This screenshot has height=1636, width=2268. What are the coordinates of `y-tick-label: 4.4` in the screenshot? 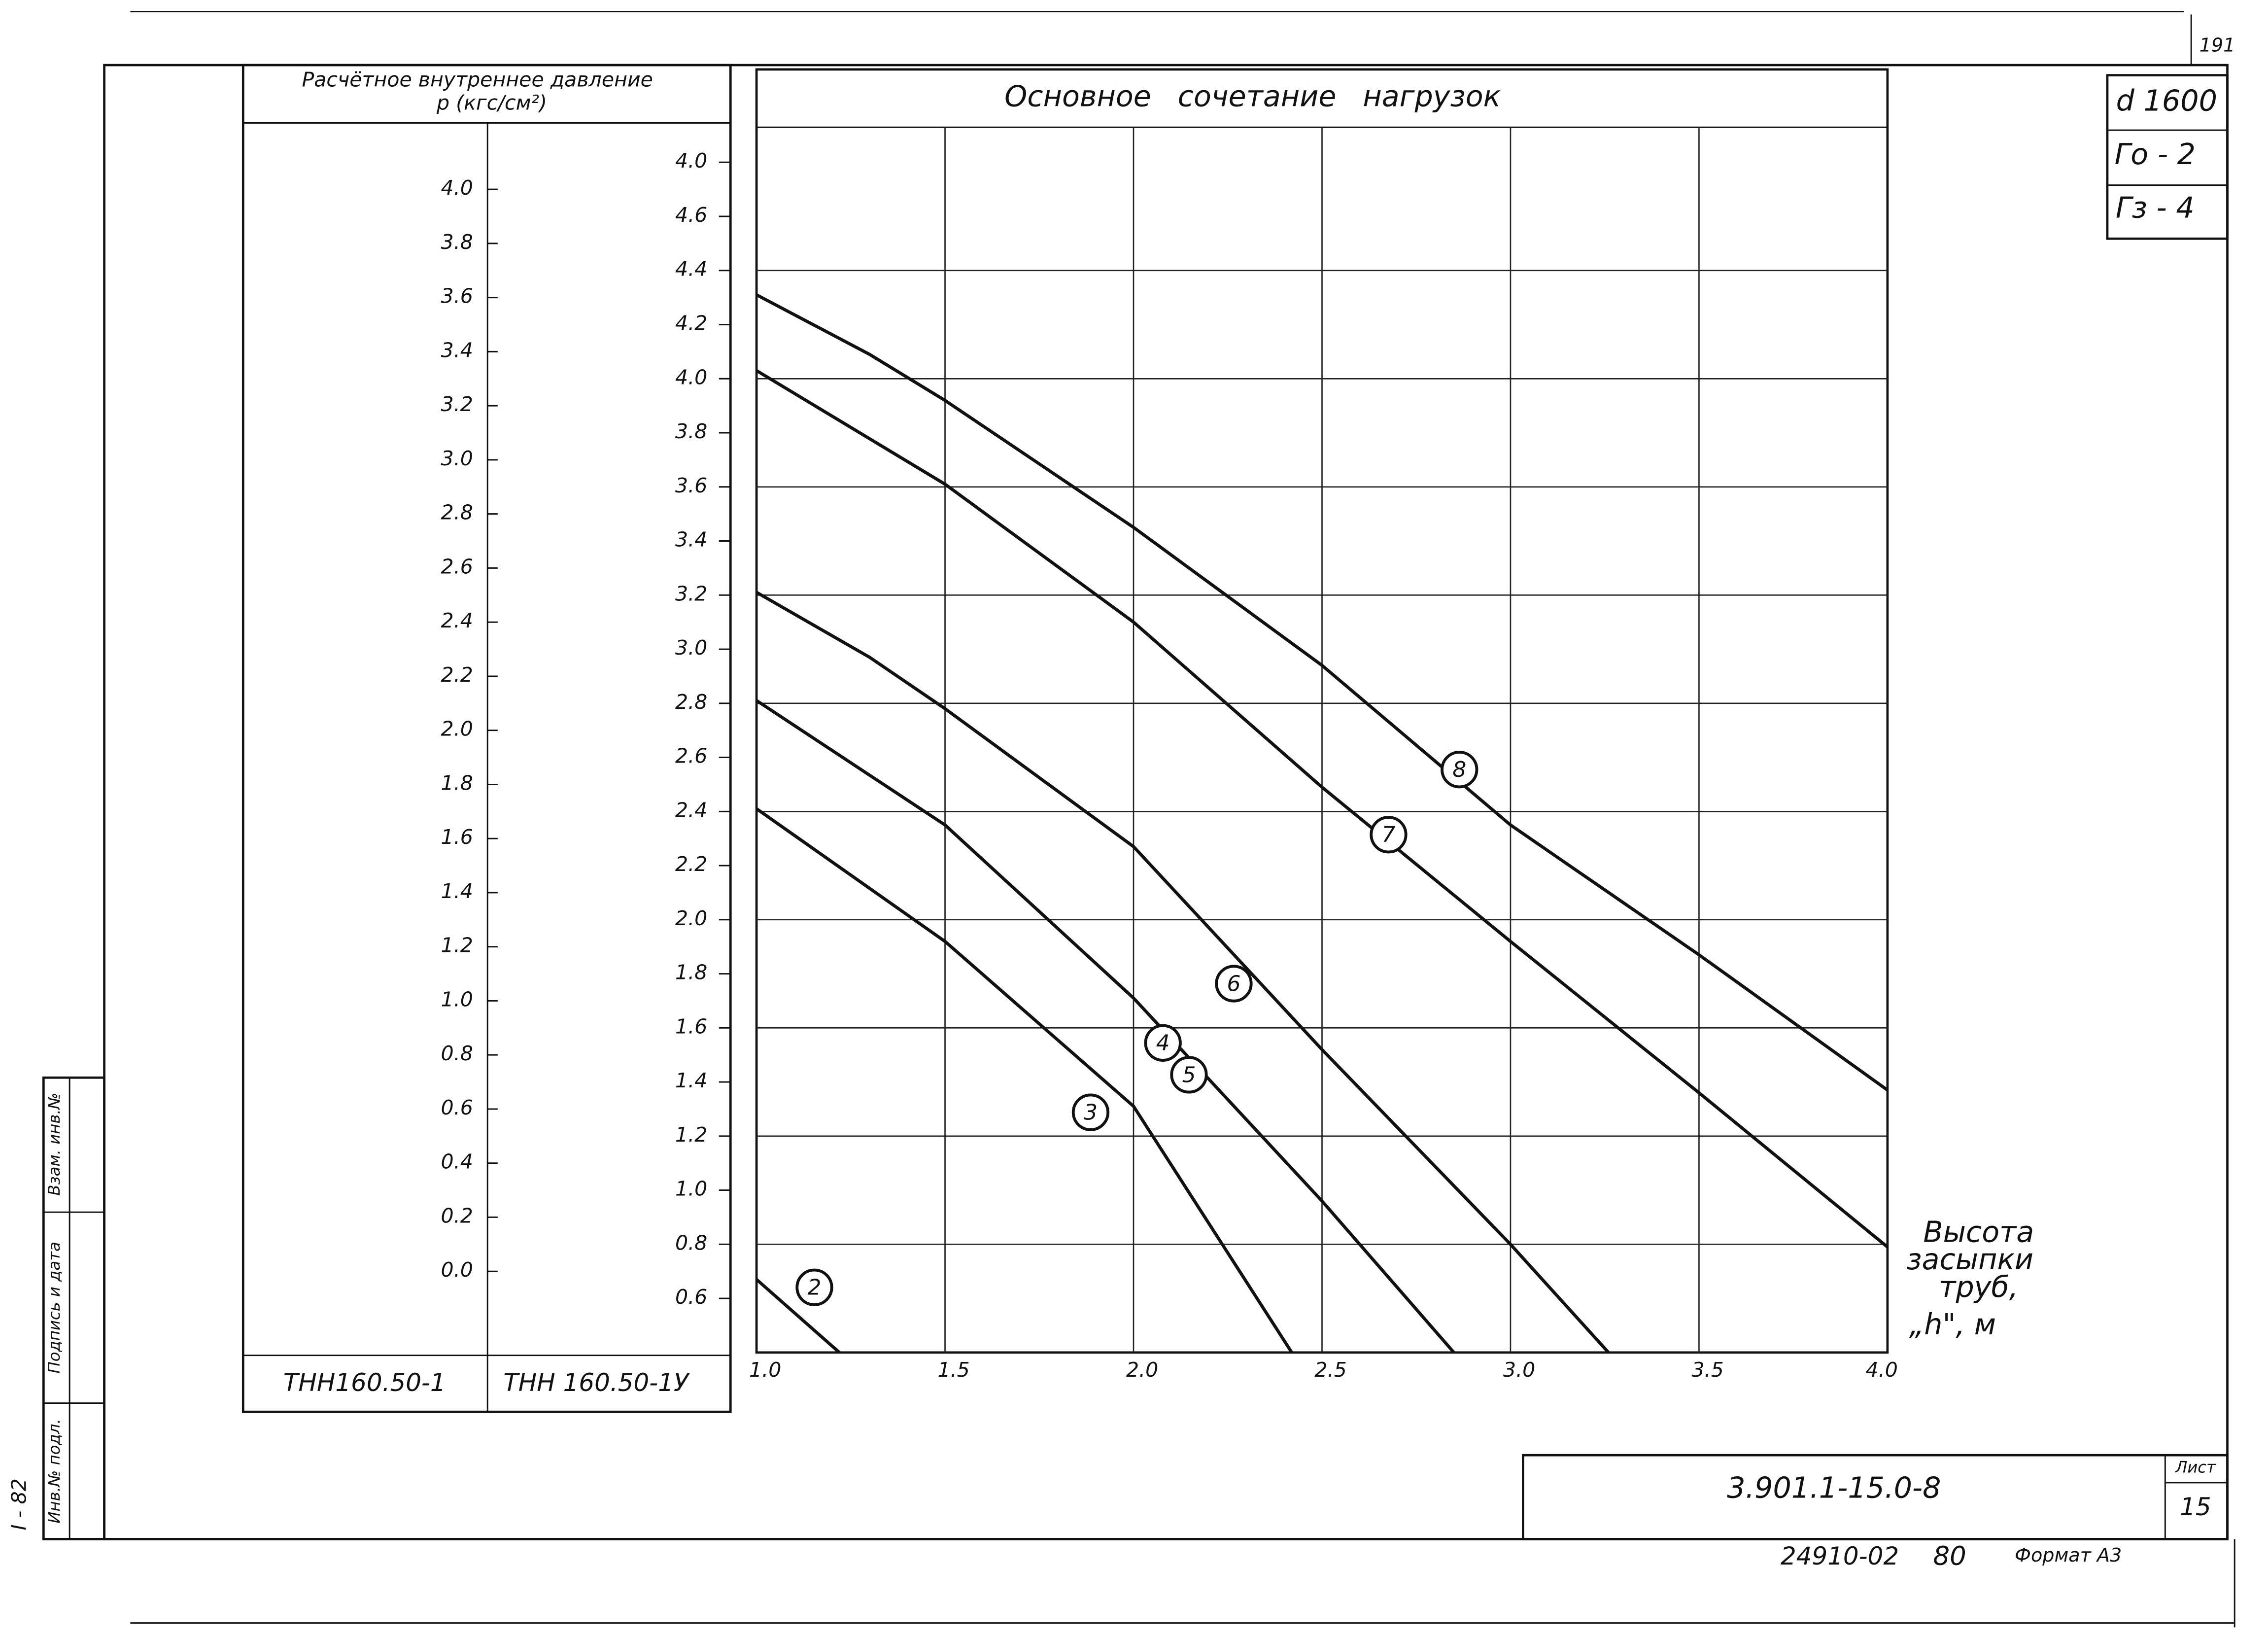 It's located at (691, 269).